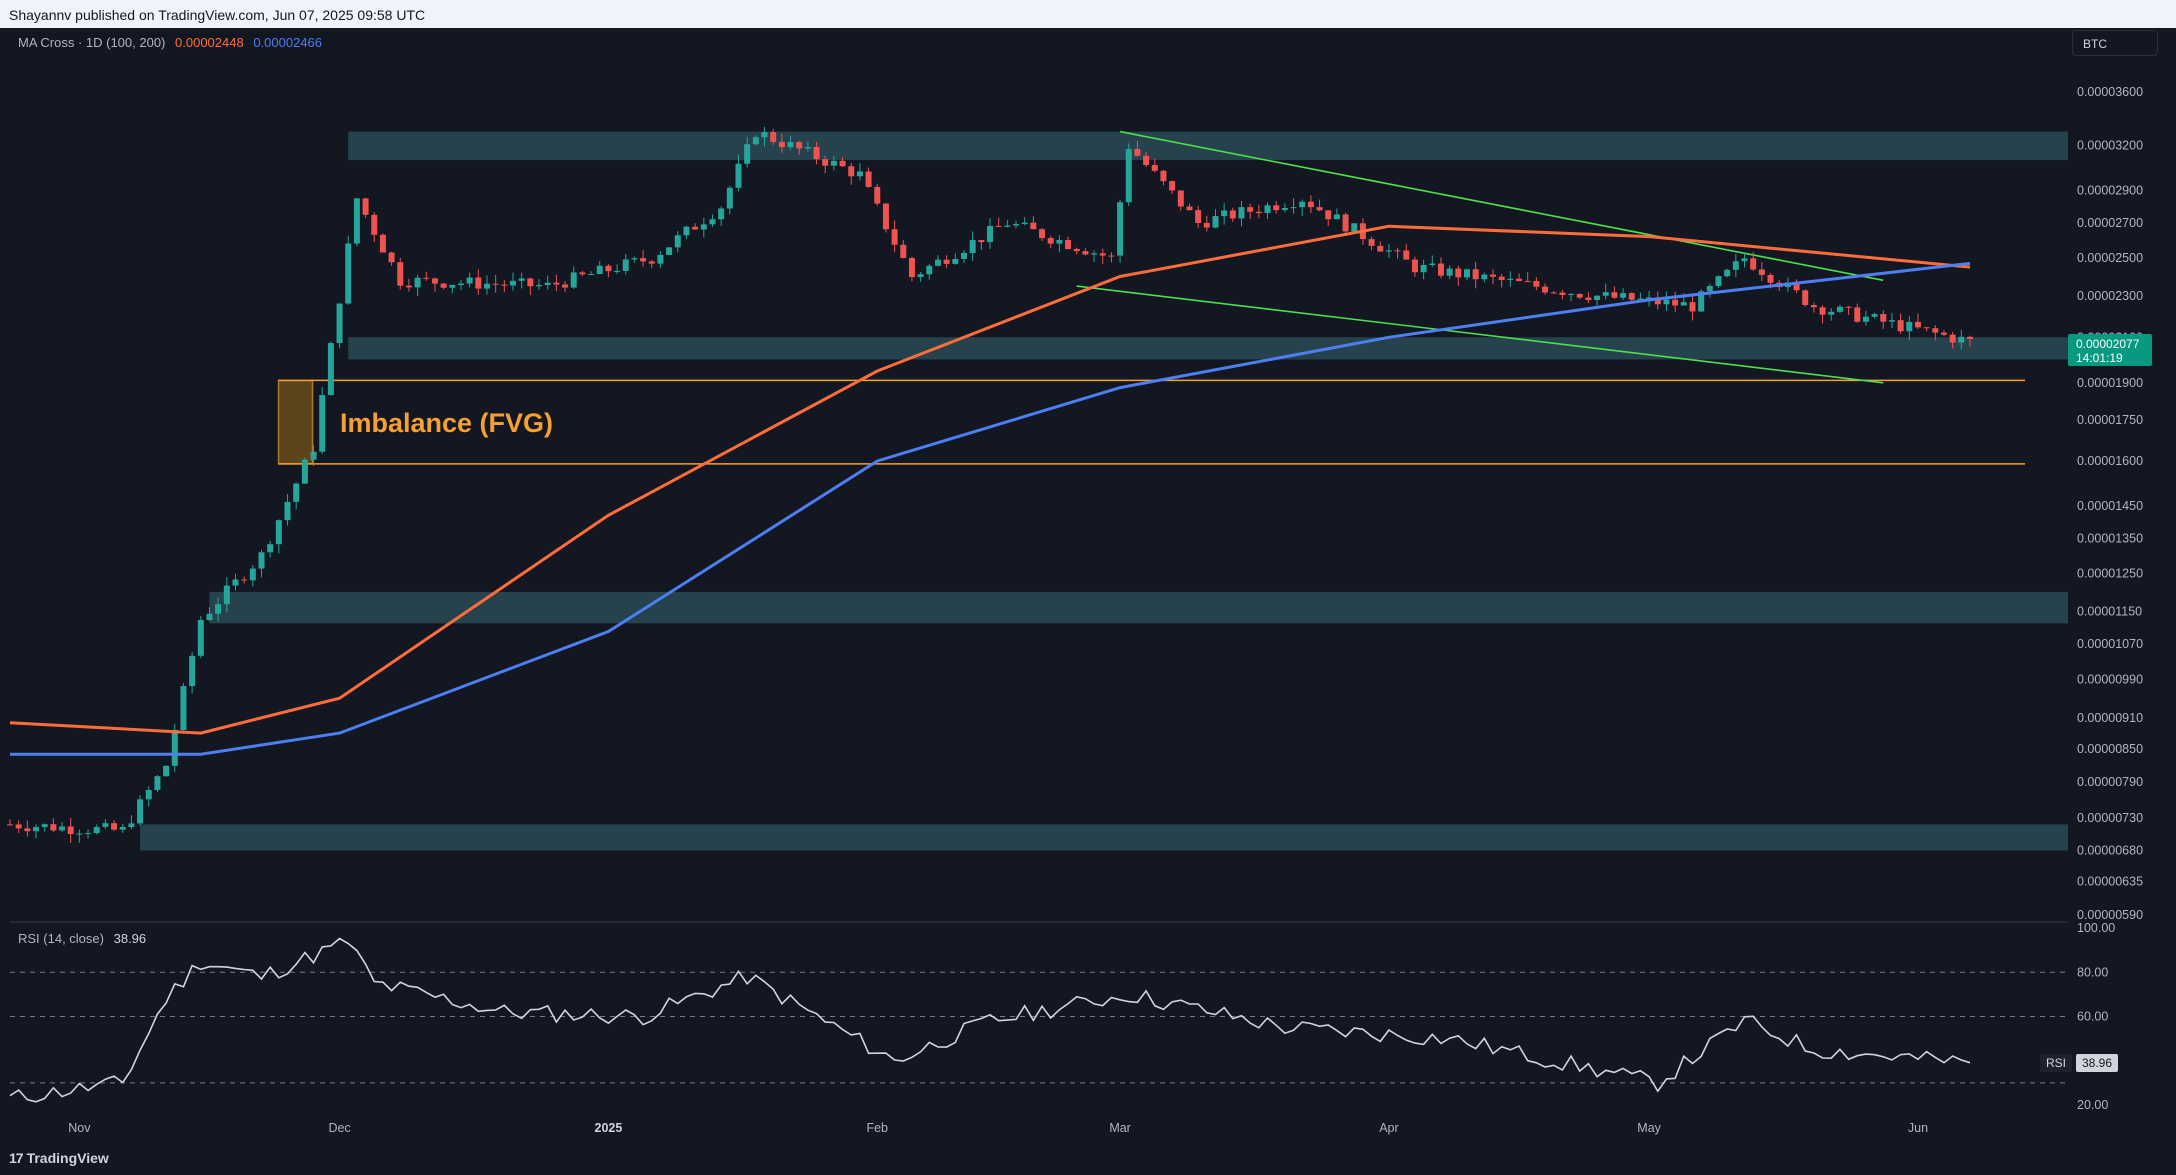 The height and width of the screenshot is (1175, 2176). Describe the element at coordinates (59, 1158) in the screenshot. I see `tradingview-logo: 17 TradingView` at that location.